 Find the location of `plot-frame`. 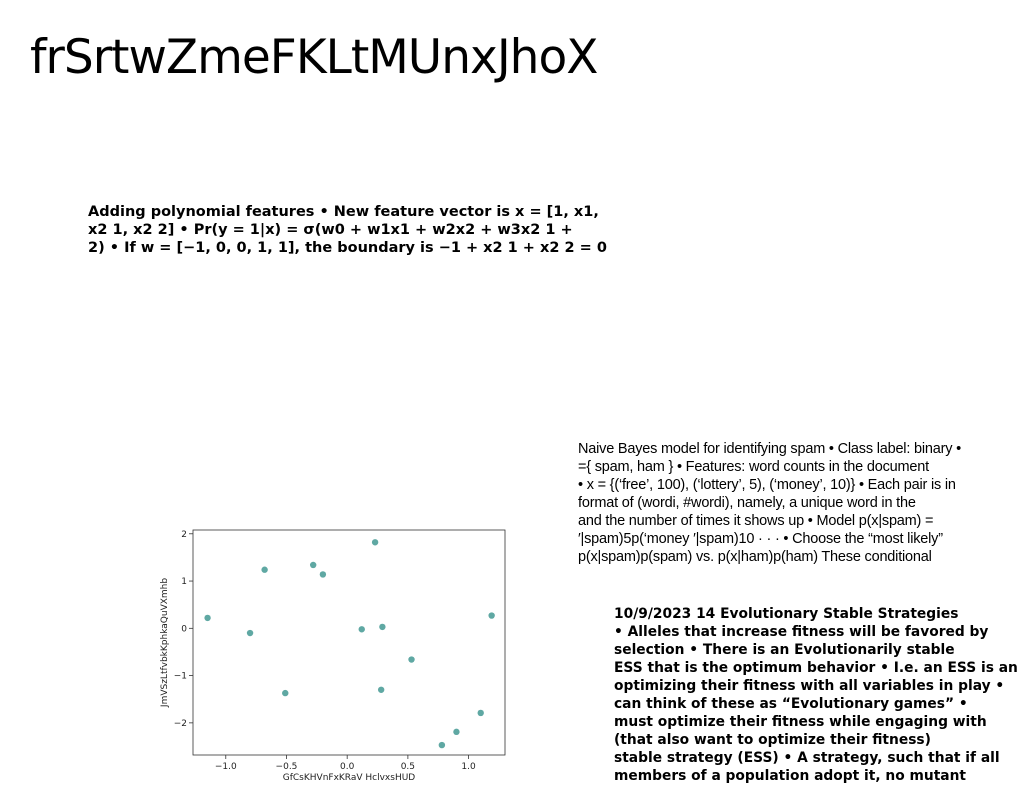

plot-frame is located at coordinates (349, 642).